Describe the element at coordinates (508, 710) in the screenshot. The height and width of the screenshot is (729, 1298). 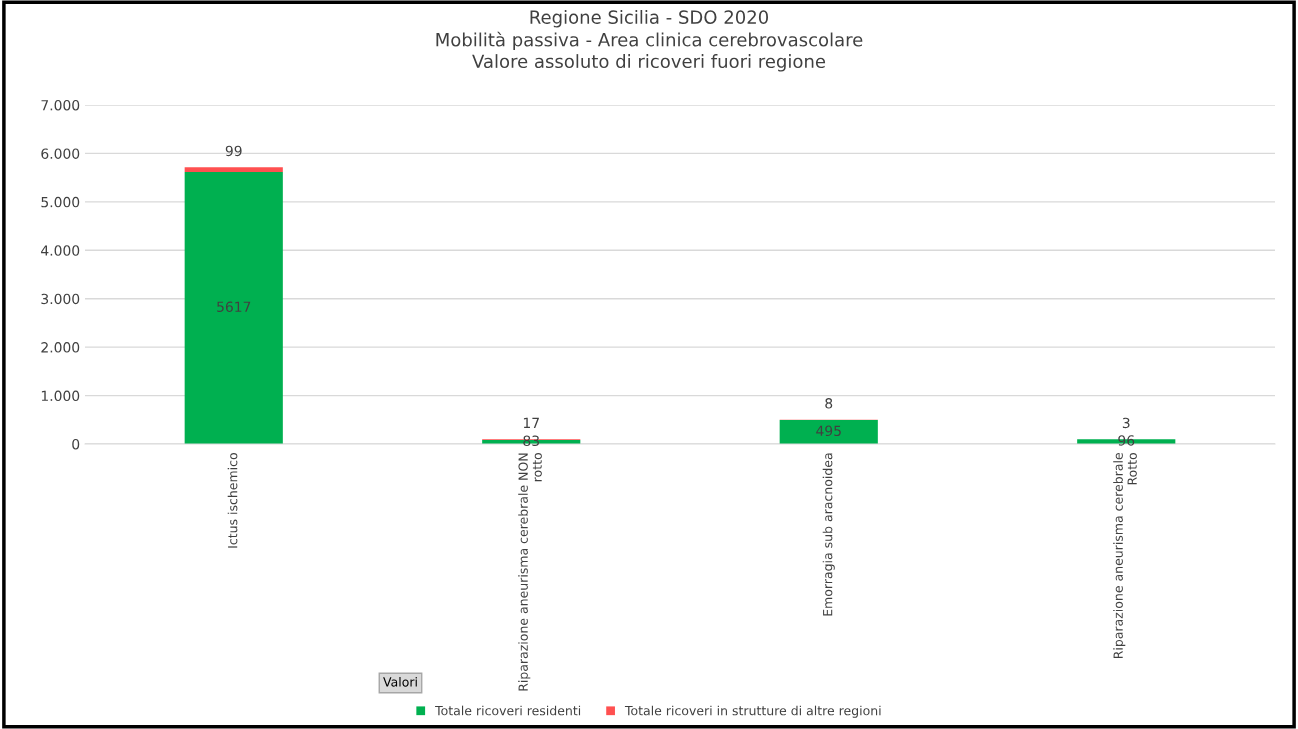
I see `legend-label: Totale ricoveri residenti` at that location.